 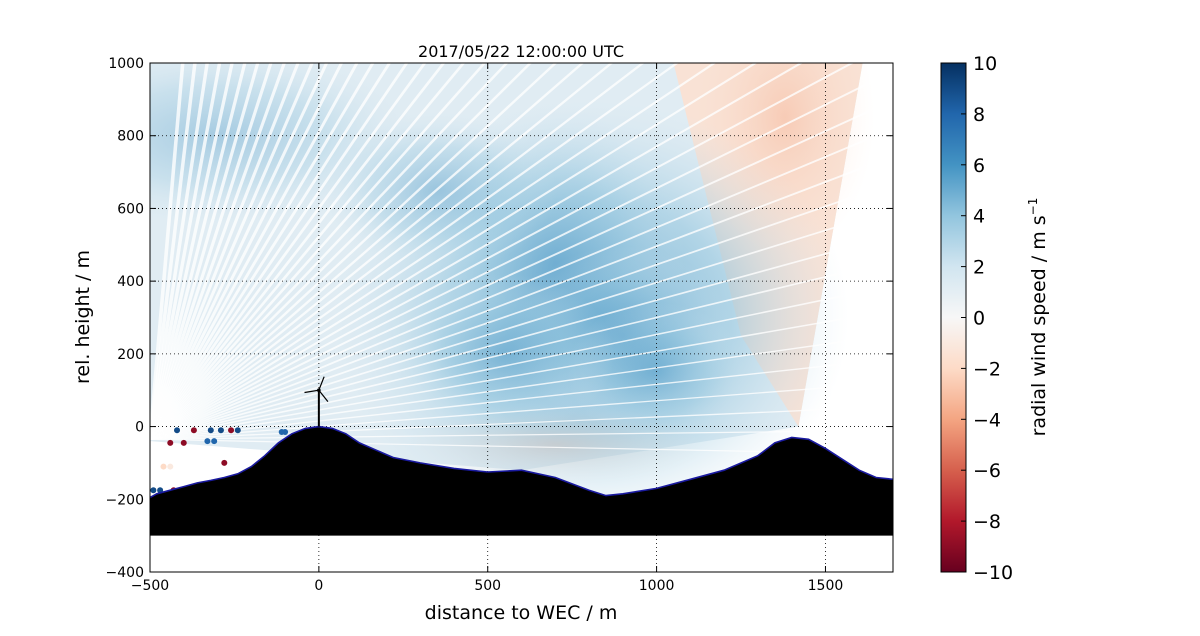 I want to click on scatter-points, so click(x=219, y=460).